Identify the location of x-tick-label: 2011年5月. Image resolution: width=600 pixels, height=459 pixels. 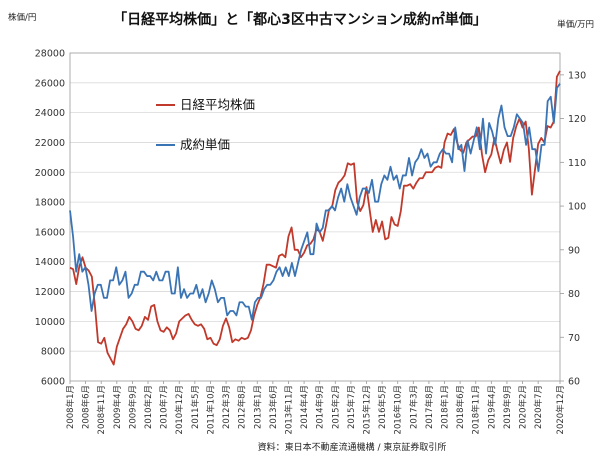
(195, 407).